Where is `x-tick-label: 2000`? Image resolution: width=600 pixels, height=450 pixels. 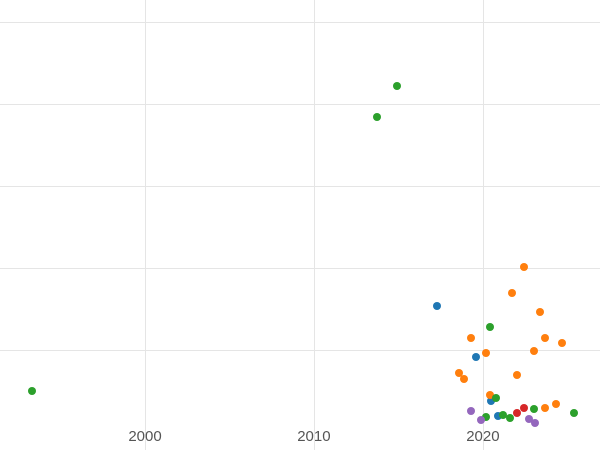 x-tick-label: 2000 is located at coordinates (145, 436).